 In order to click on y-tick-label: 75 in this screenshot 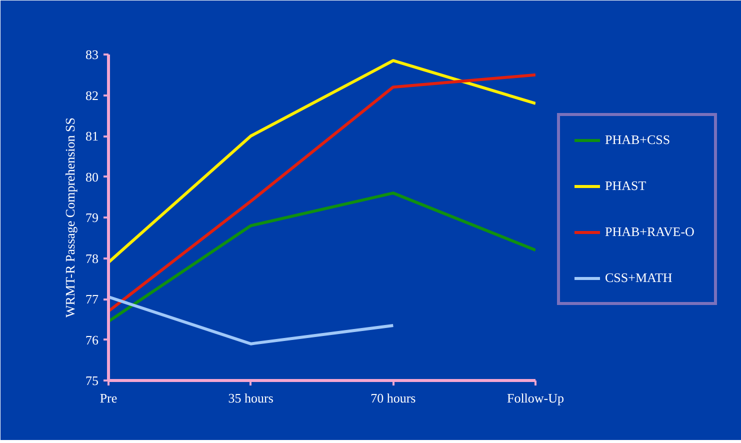, I will do `click(92, 380)`.